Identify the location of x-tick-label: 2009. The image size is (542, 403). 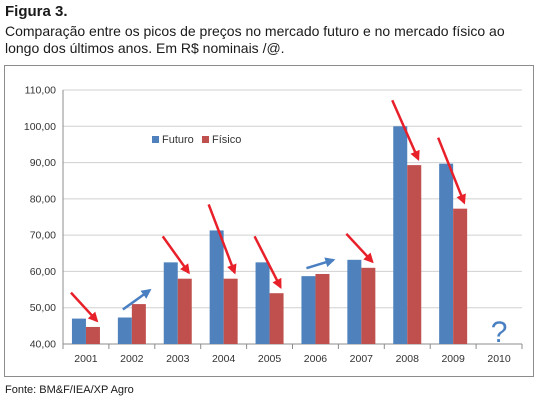
(453, 359).